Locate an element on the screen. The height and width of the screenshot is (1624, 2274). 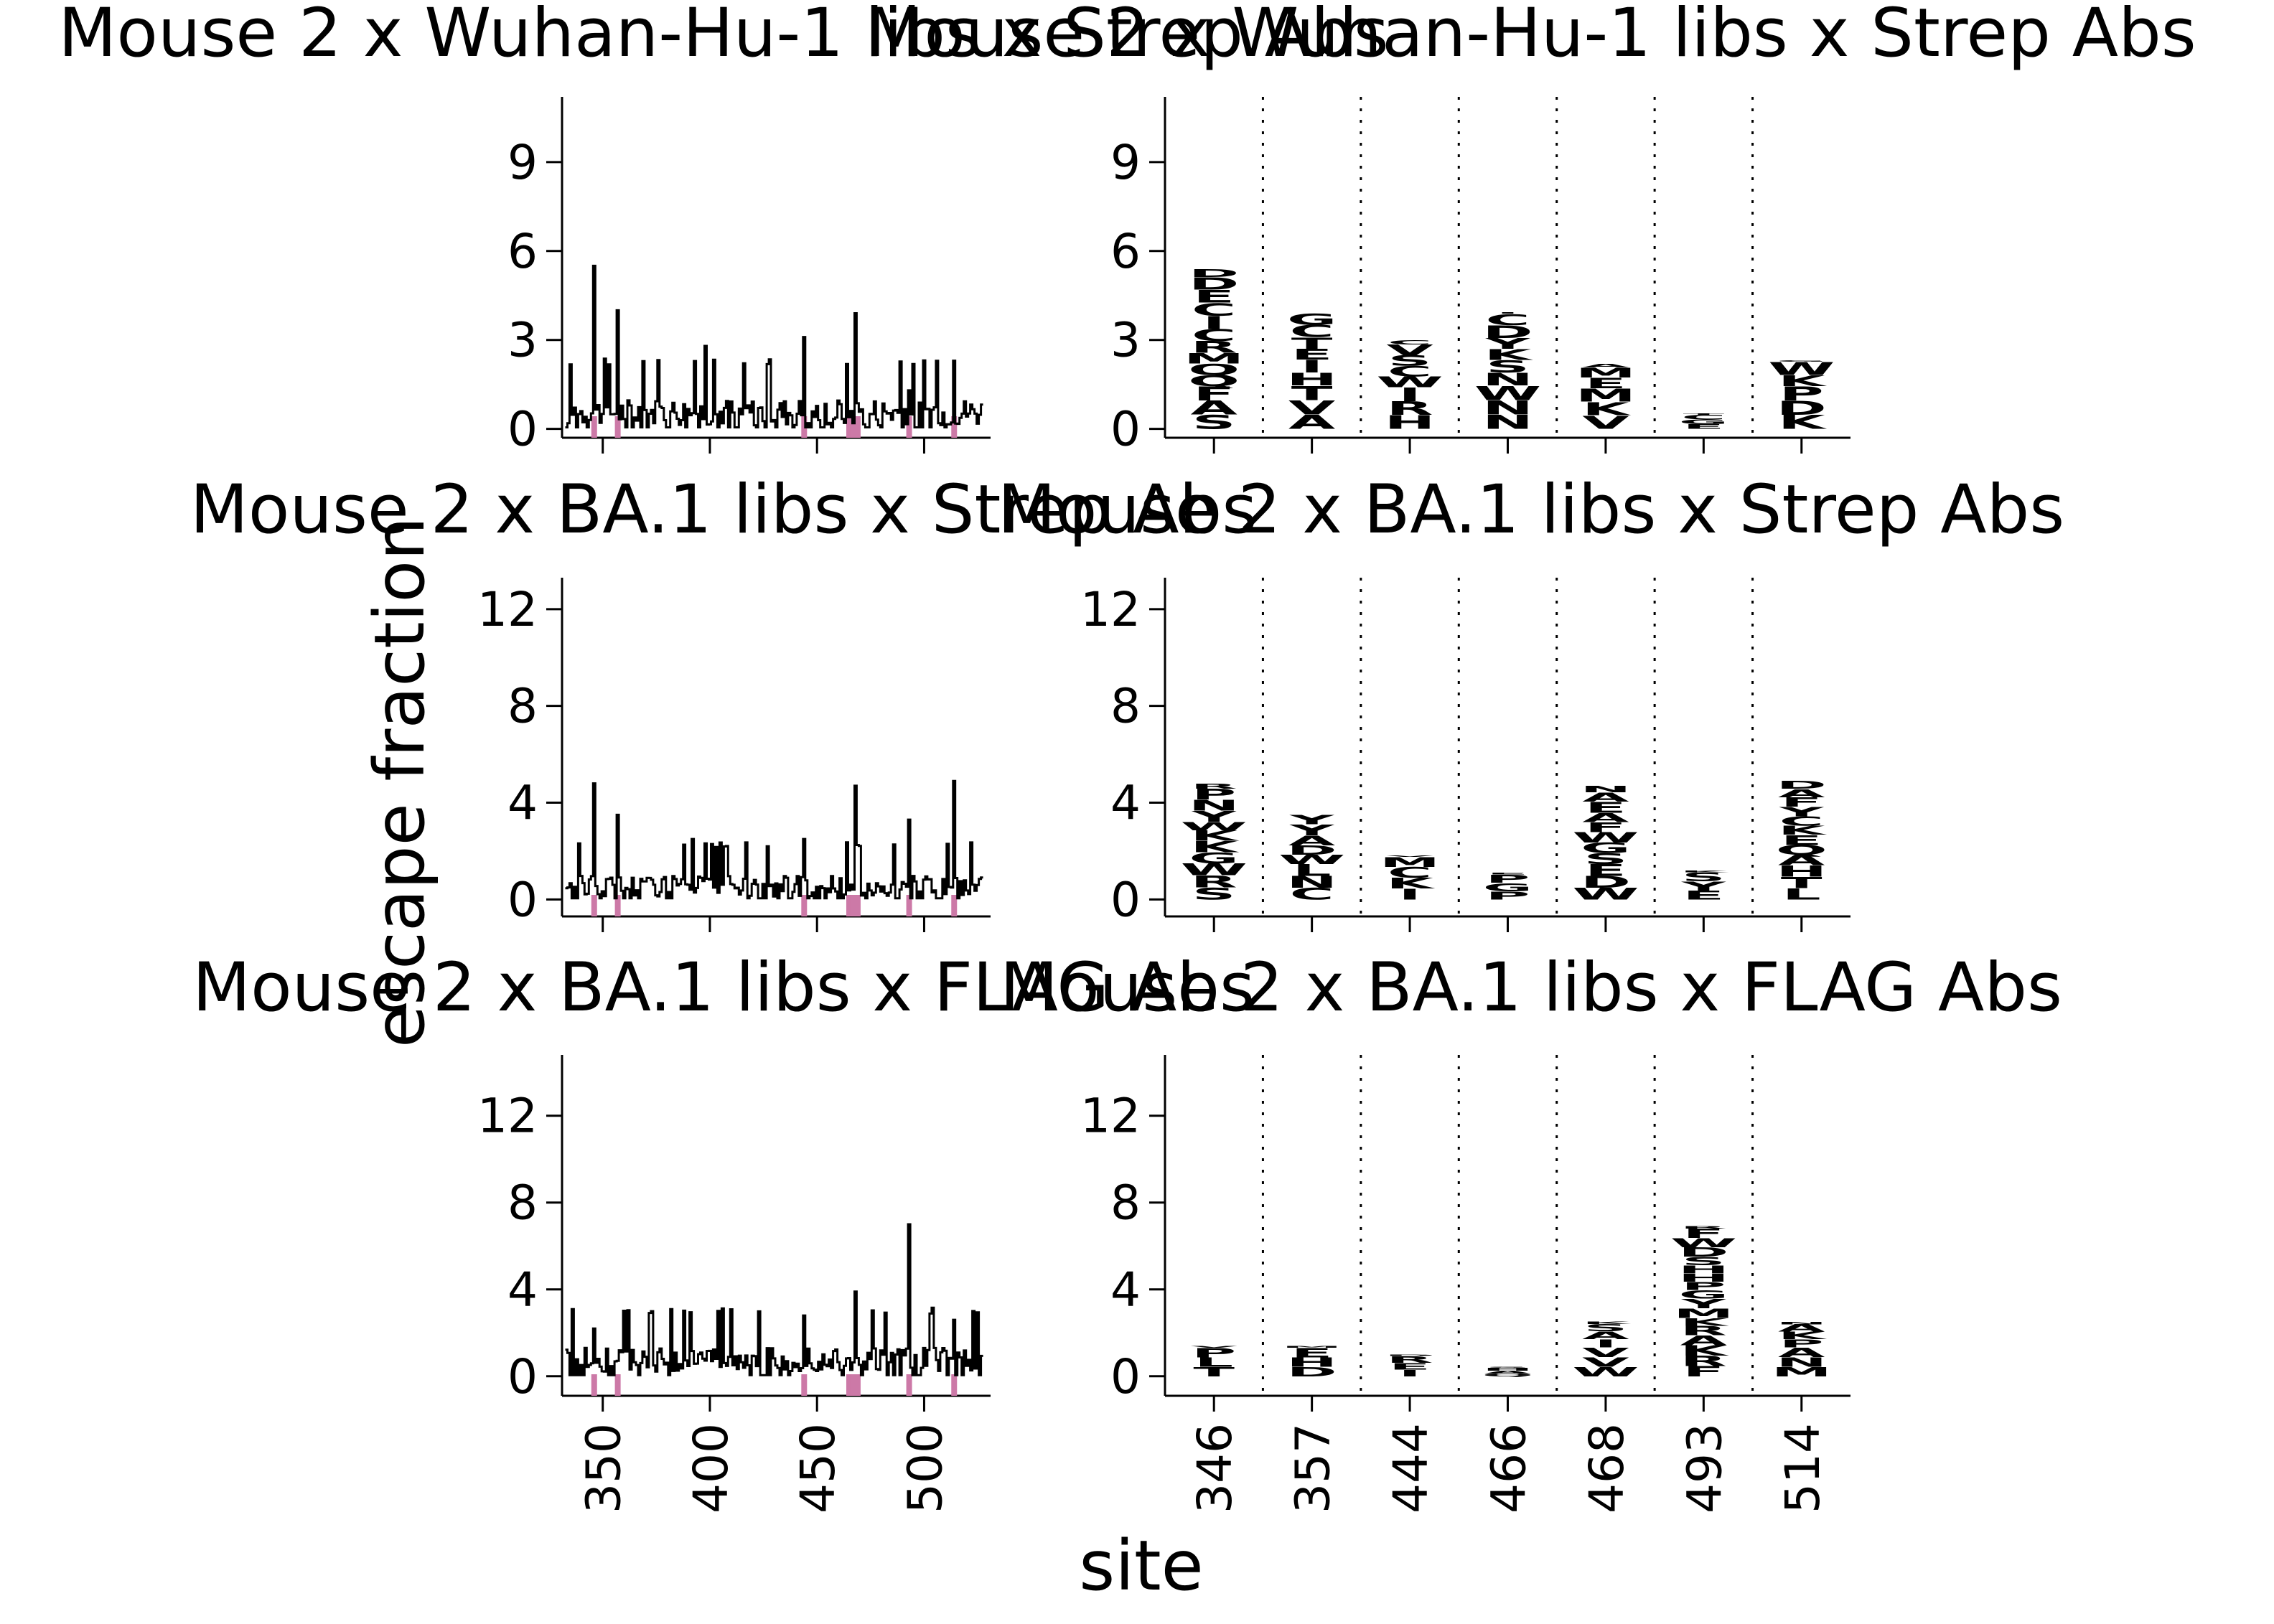
x-tick-label: 450 is located at coordinates (818, 1468).